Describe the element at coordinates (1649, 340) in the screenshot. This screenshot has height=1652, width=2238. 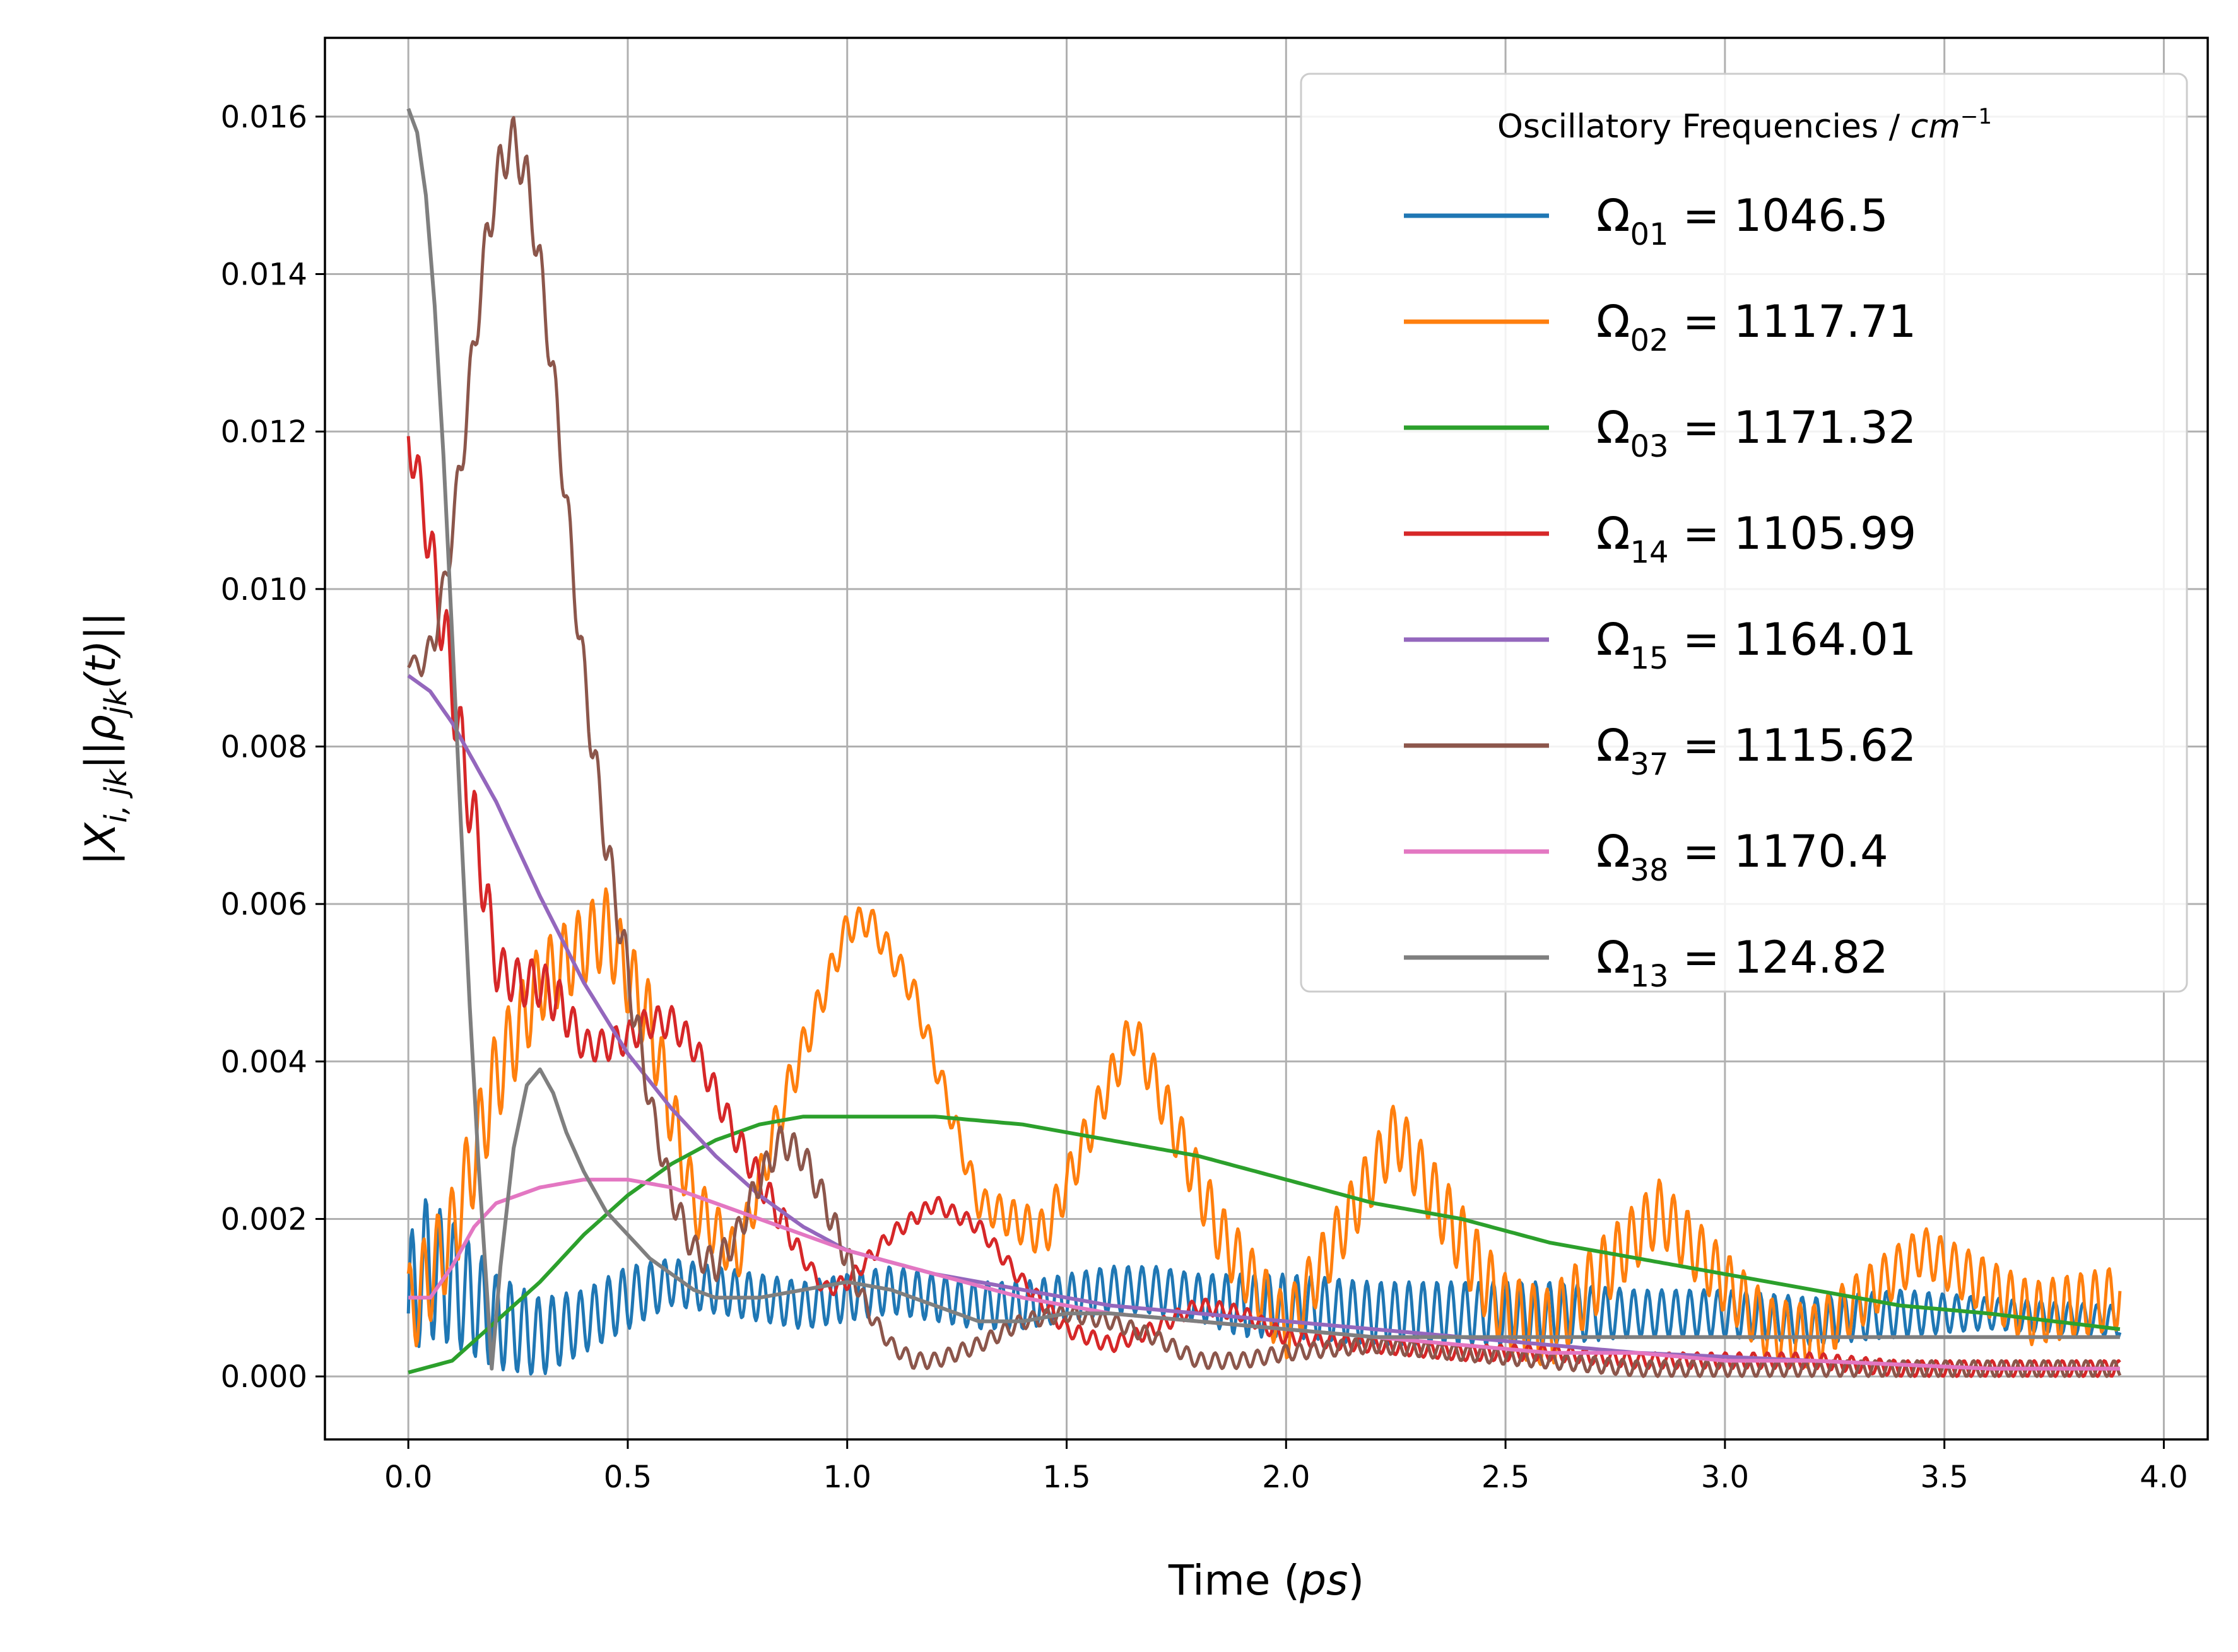
I see `legend-subscript: 02` at that location.